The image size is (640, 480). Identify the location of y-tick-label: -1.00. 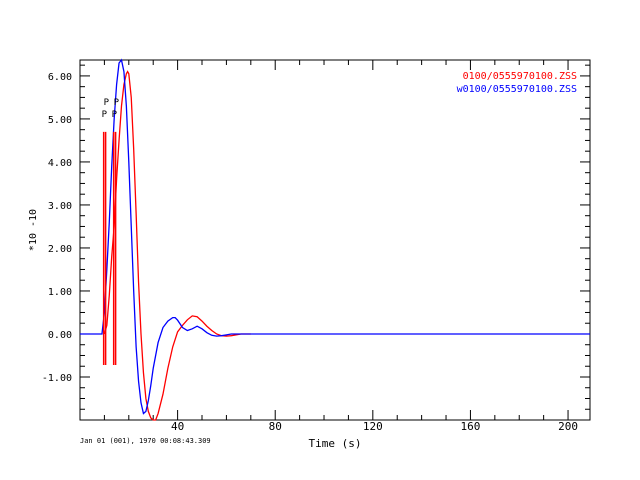
(57, 378).